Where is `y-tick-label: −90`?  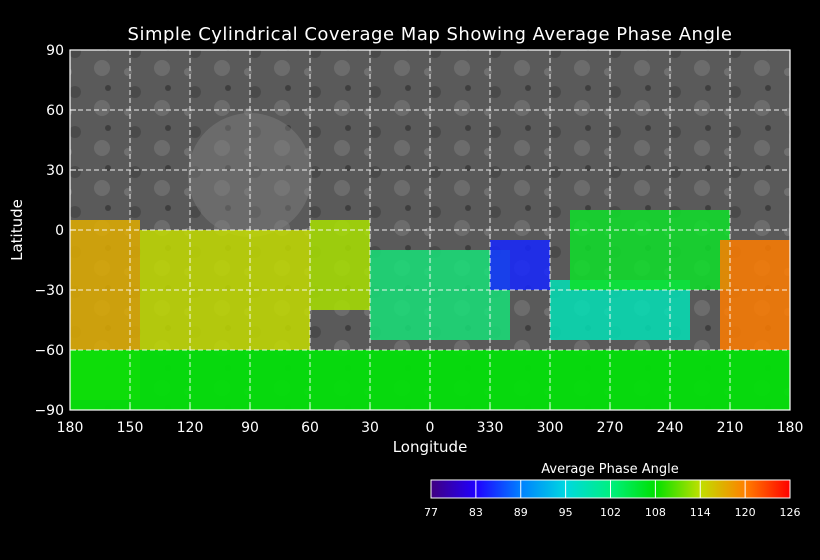
y-tick-label: −90 is located at coordinates (49, 411).